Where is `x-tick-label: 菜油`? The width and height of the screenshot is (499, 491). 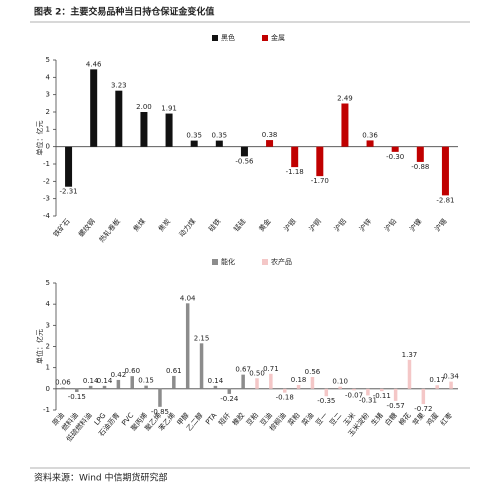 x-tick-label: 菜油 is located at coordinates (308, 419).